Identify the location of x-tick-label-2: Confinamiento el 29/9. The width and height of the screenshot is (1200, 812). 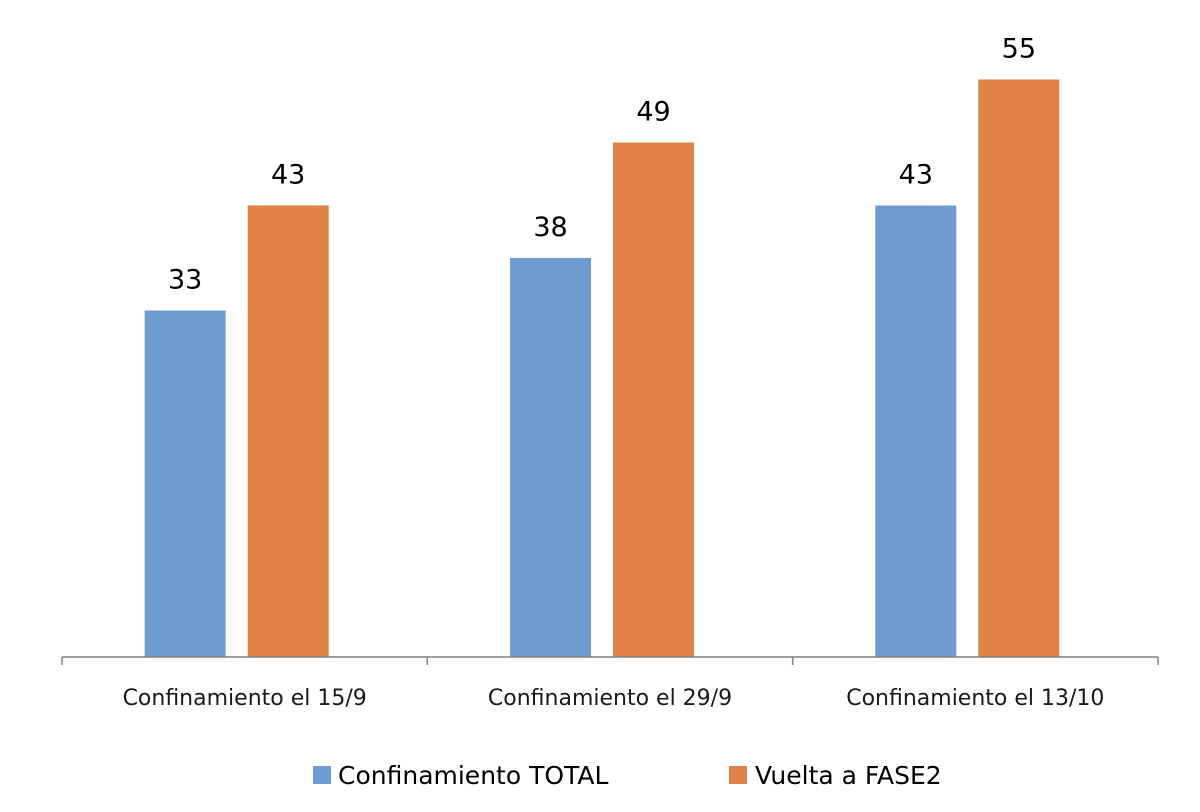
(610, 698).